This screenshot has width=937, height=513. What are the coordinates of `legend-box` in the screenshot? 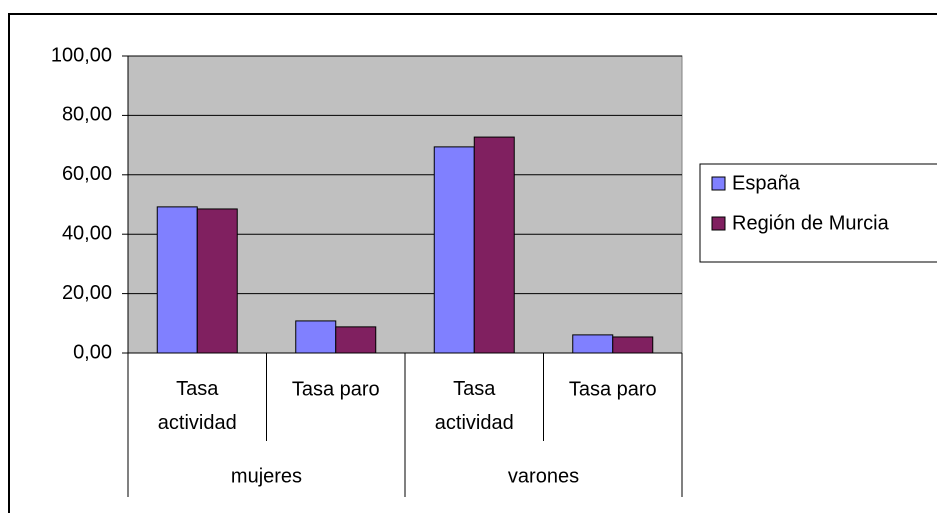 It's located at (818, 213).